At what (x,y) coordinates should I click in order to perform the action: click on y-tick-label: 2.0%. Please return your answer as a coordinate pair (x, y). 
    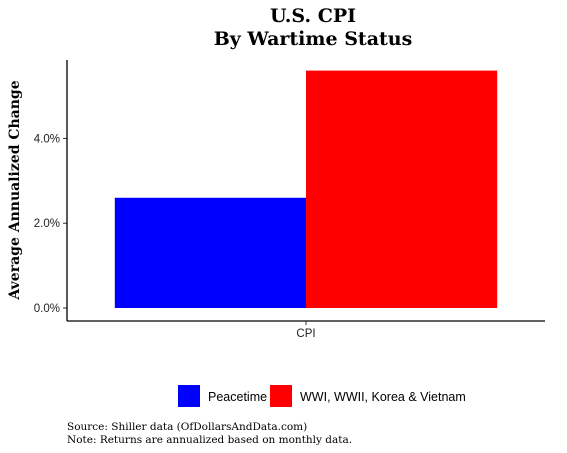
    Looking at the image, I should click on (47, 224).